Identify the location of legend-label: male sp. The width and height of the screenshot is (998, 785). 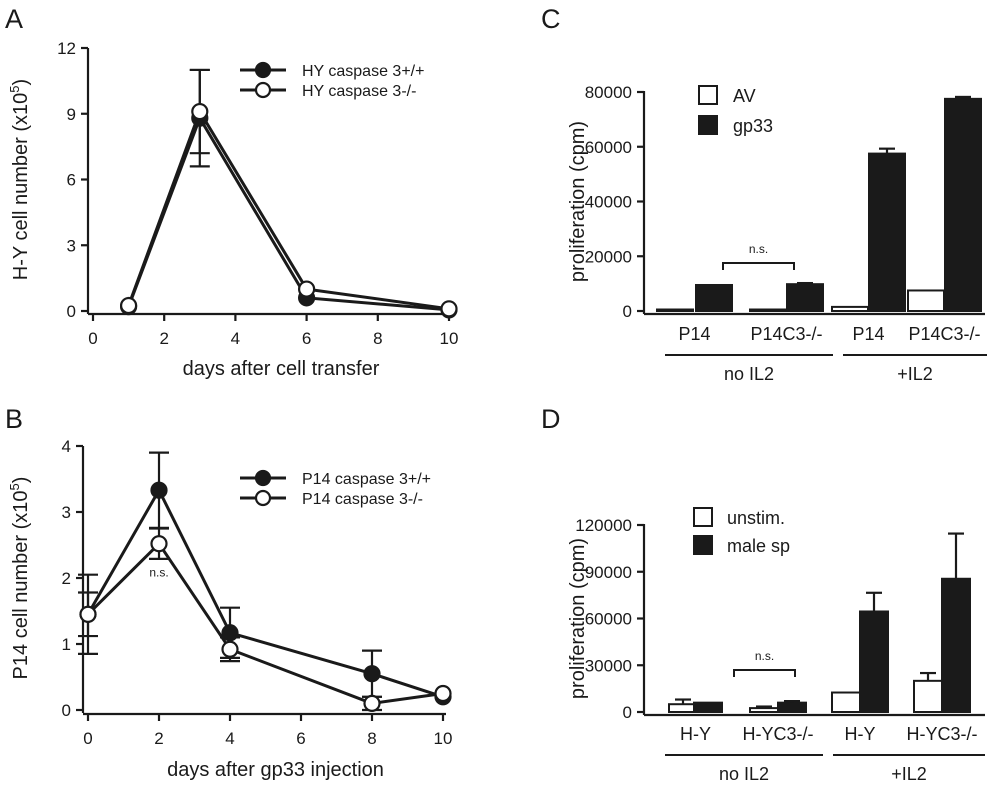
(758, 546).